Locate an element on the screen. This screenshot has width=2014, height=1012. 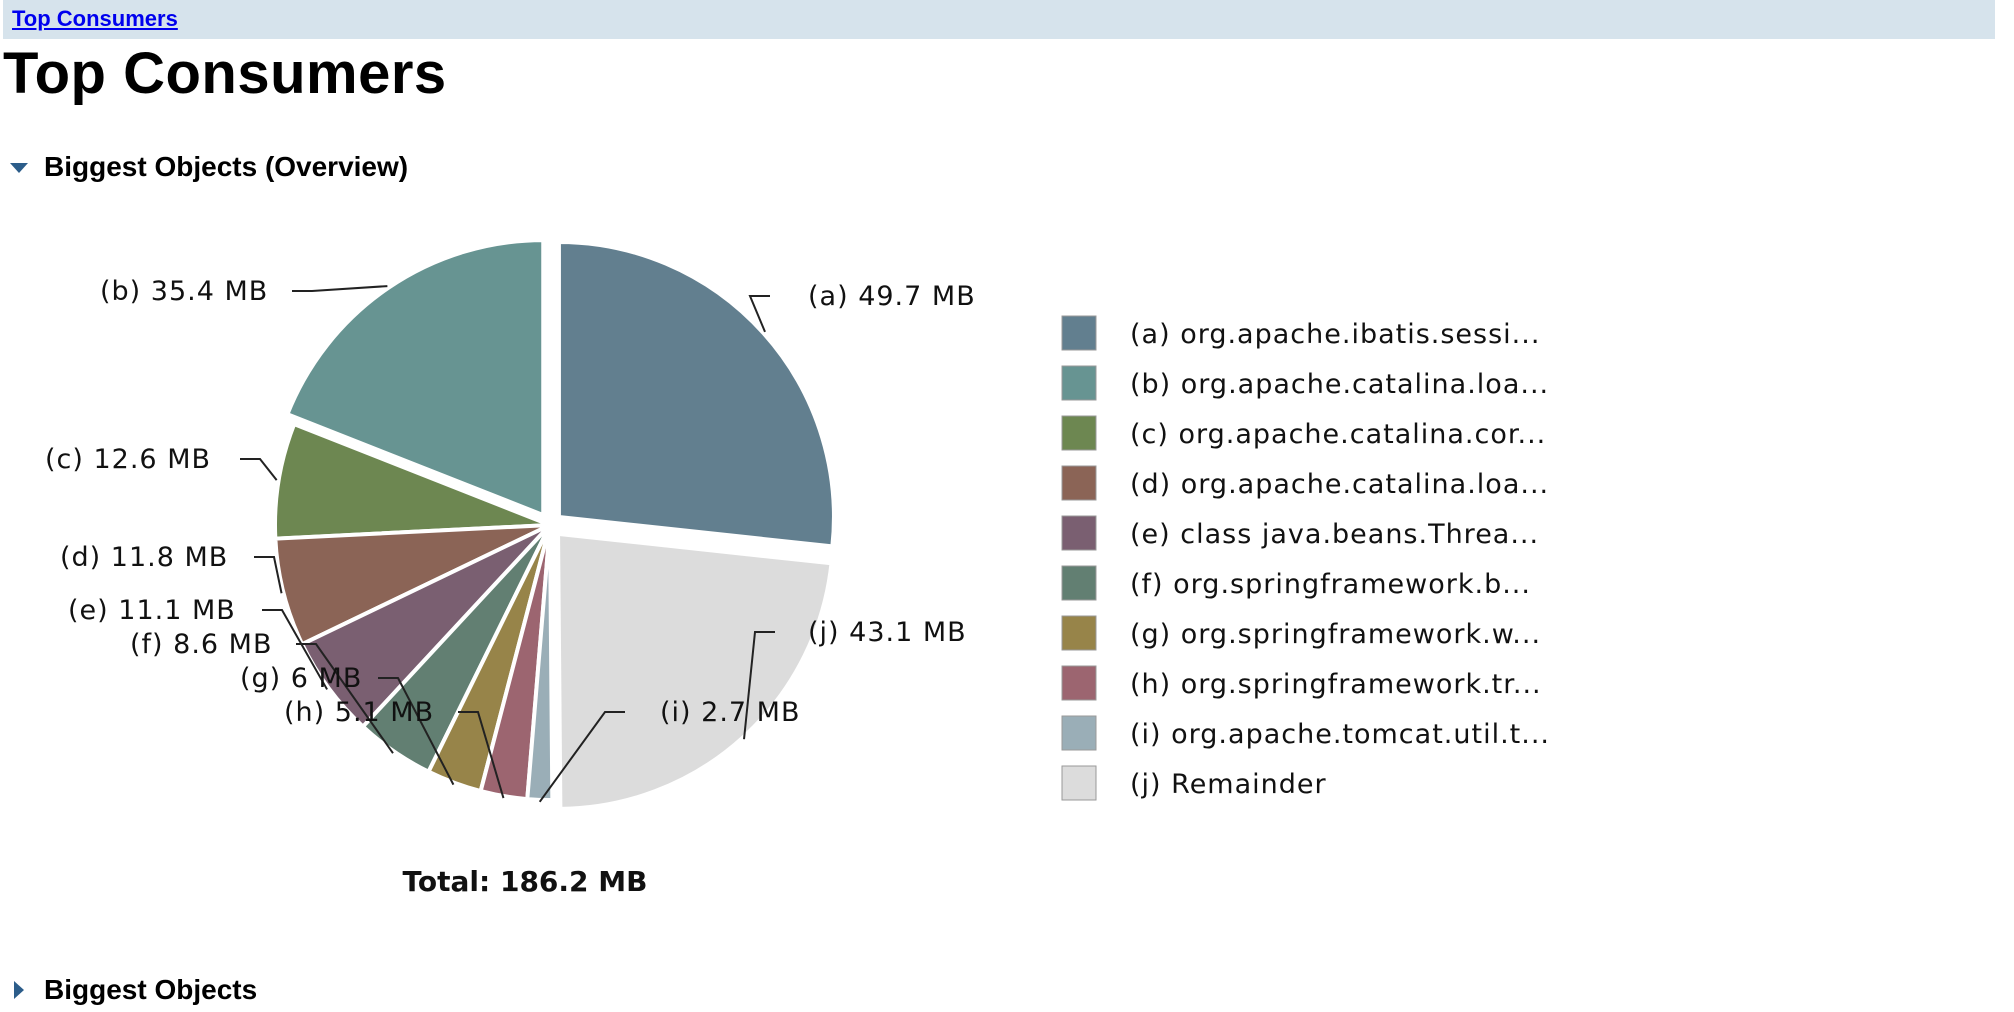
triangle-right-icon is located at coordinates (19, 990).